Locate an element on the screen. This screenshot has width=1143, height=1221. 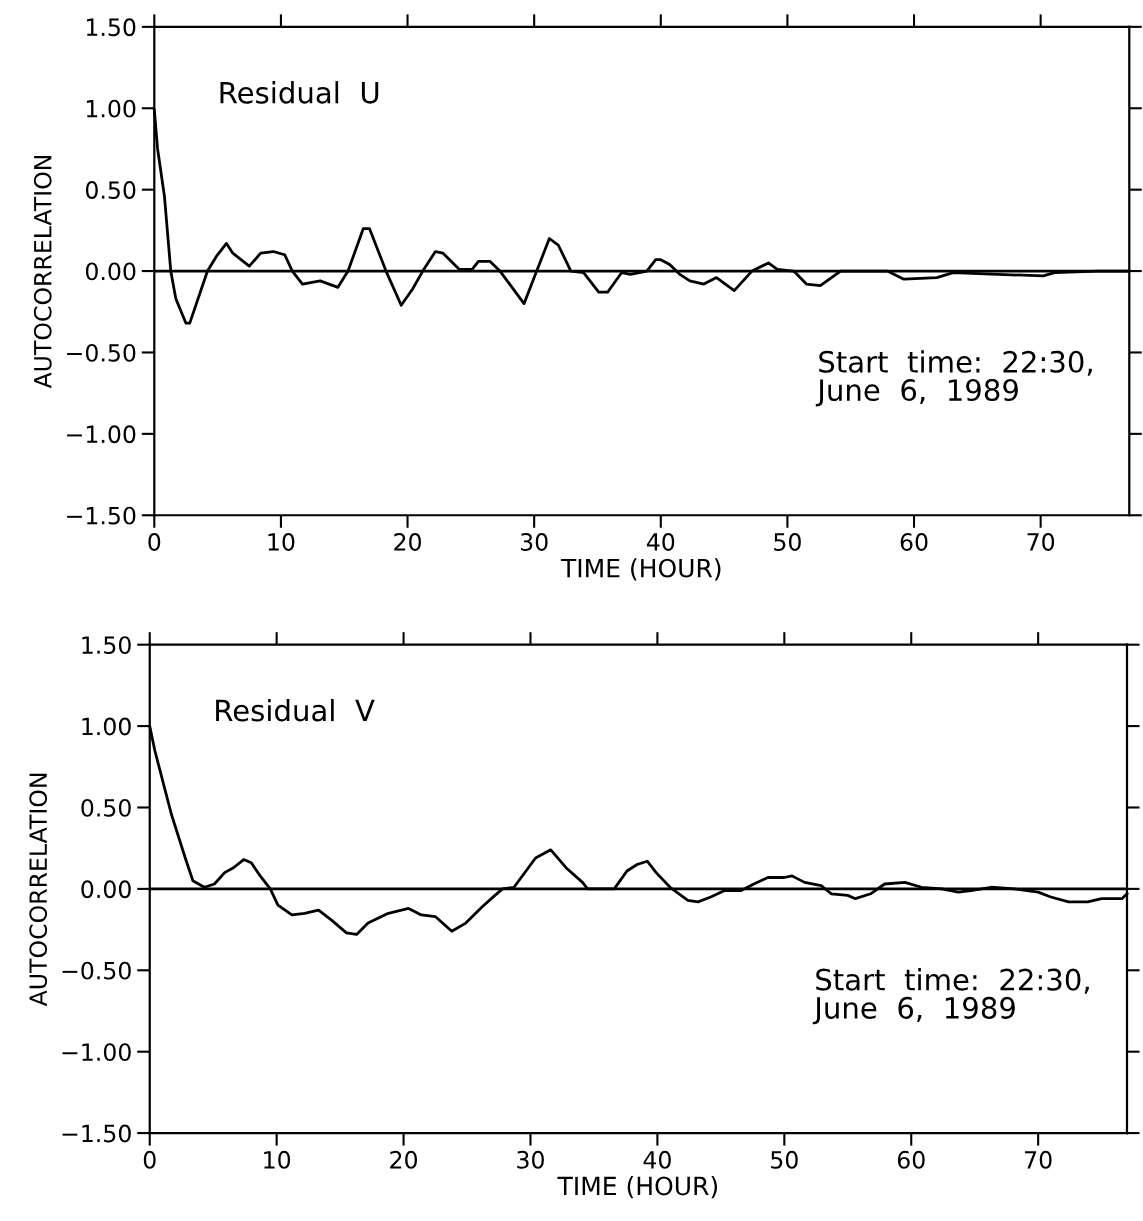
annotation: Residual V is located at coordinates (295, 710).